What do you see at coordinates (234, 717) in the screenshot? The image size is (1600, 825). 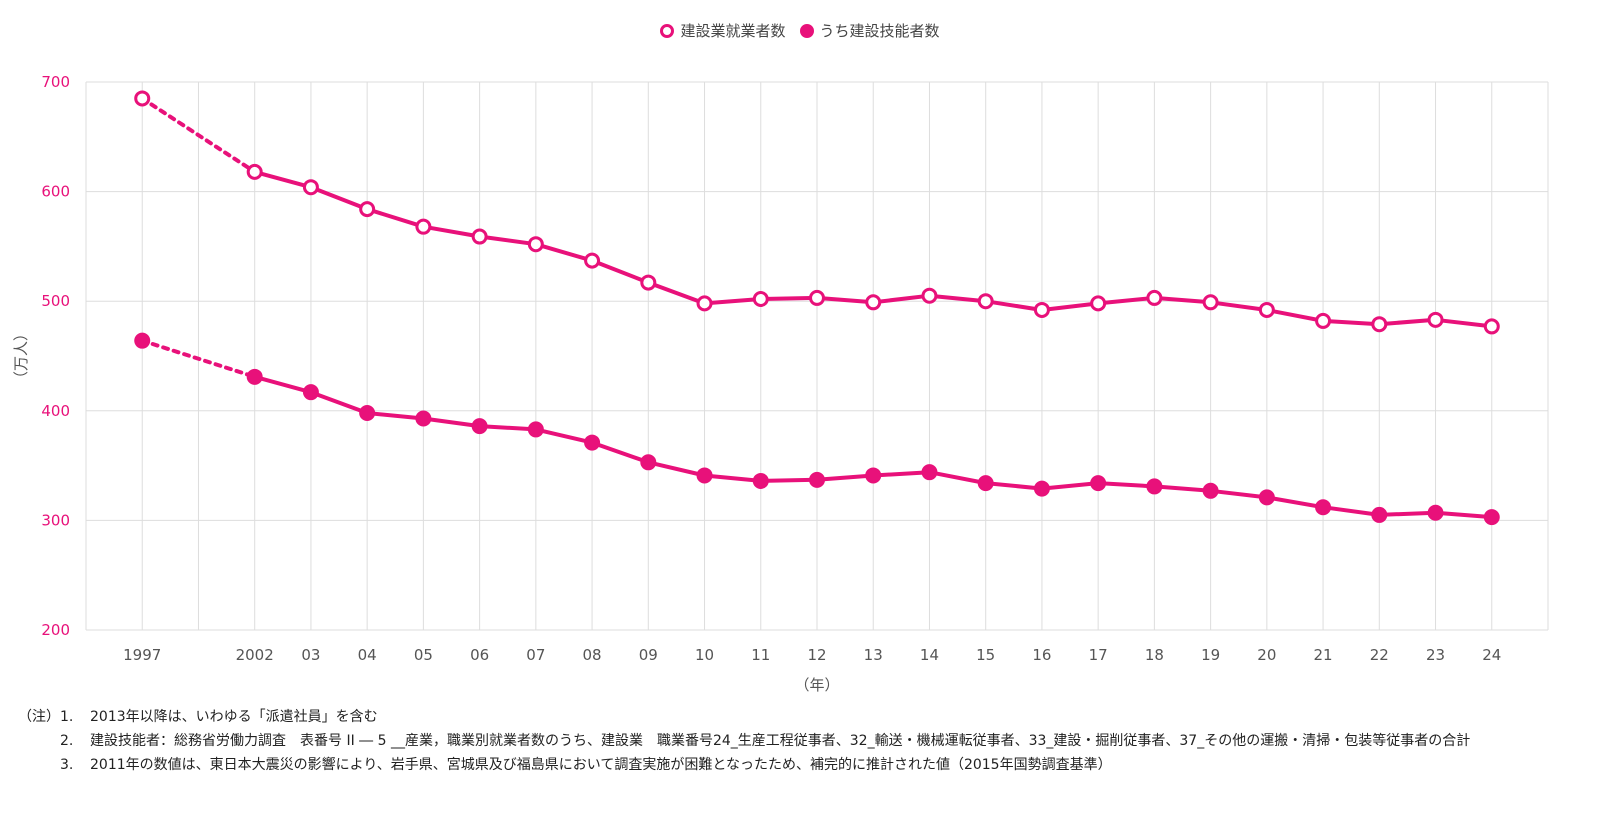 I see `footnote-text: 2013年以降は、いわゆる「派遣社員」を含む` at bounding box center [234, 717].